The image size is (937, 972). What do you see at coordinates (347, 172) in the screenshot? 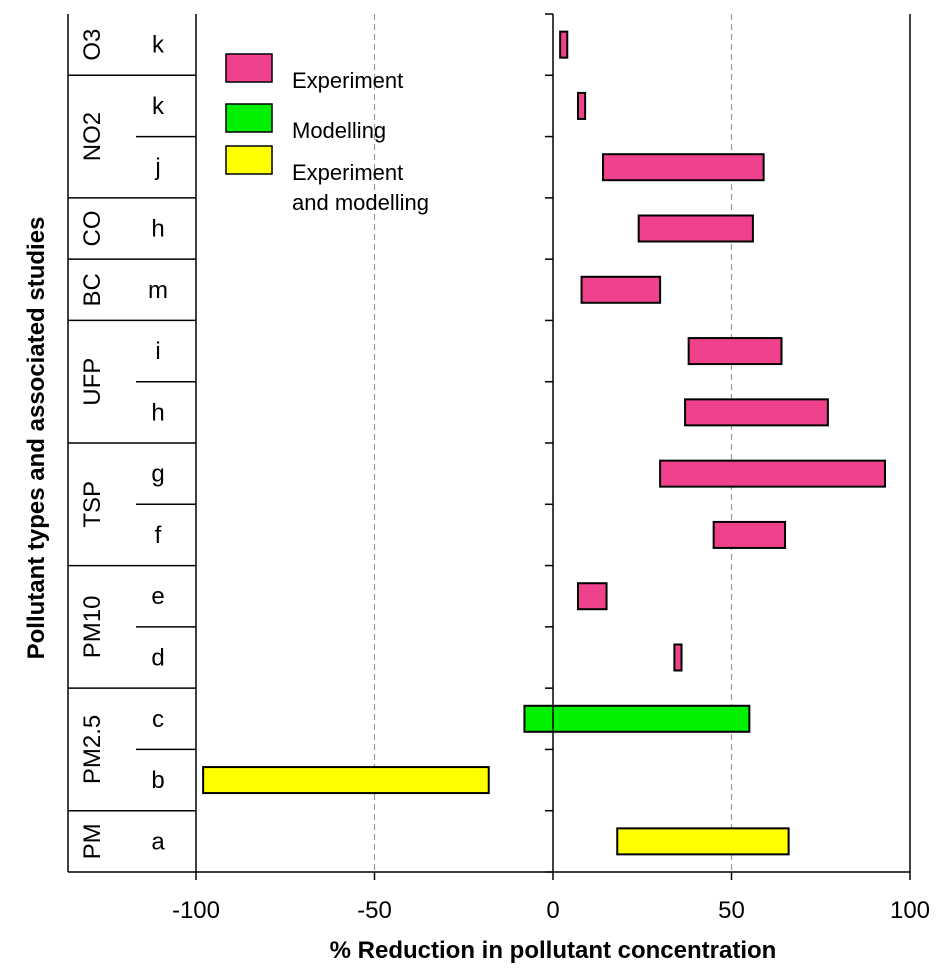
I see `legend-label-both: Experiment` at bounding box center [347, 172].